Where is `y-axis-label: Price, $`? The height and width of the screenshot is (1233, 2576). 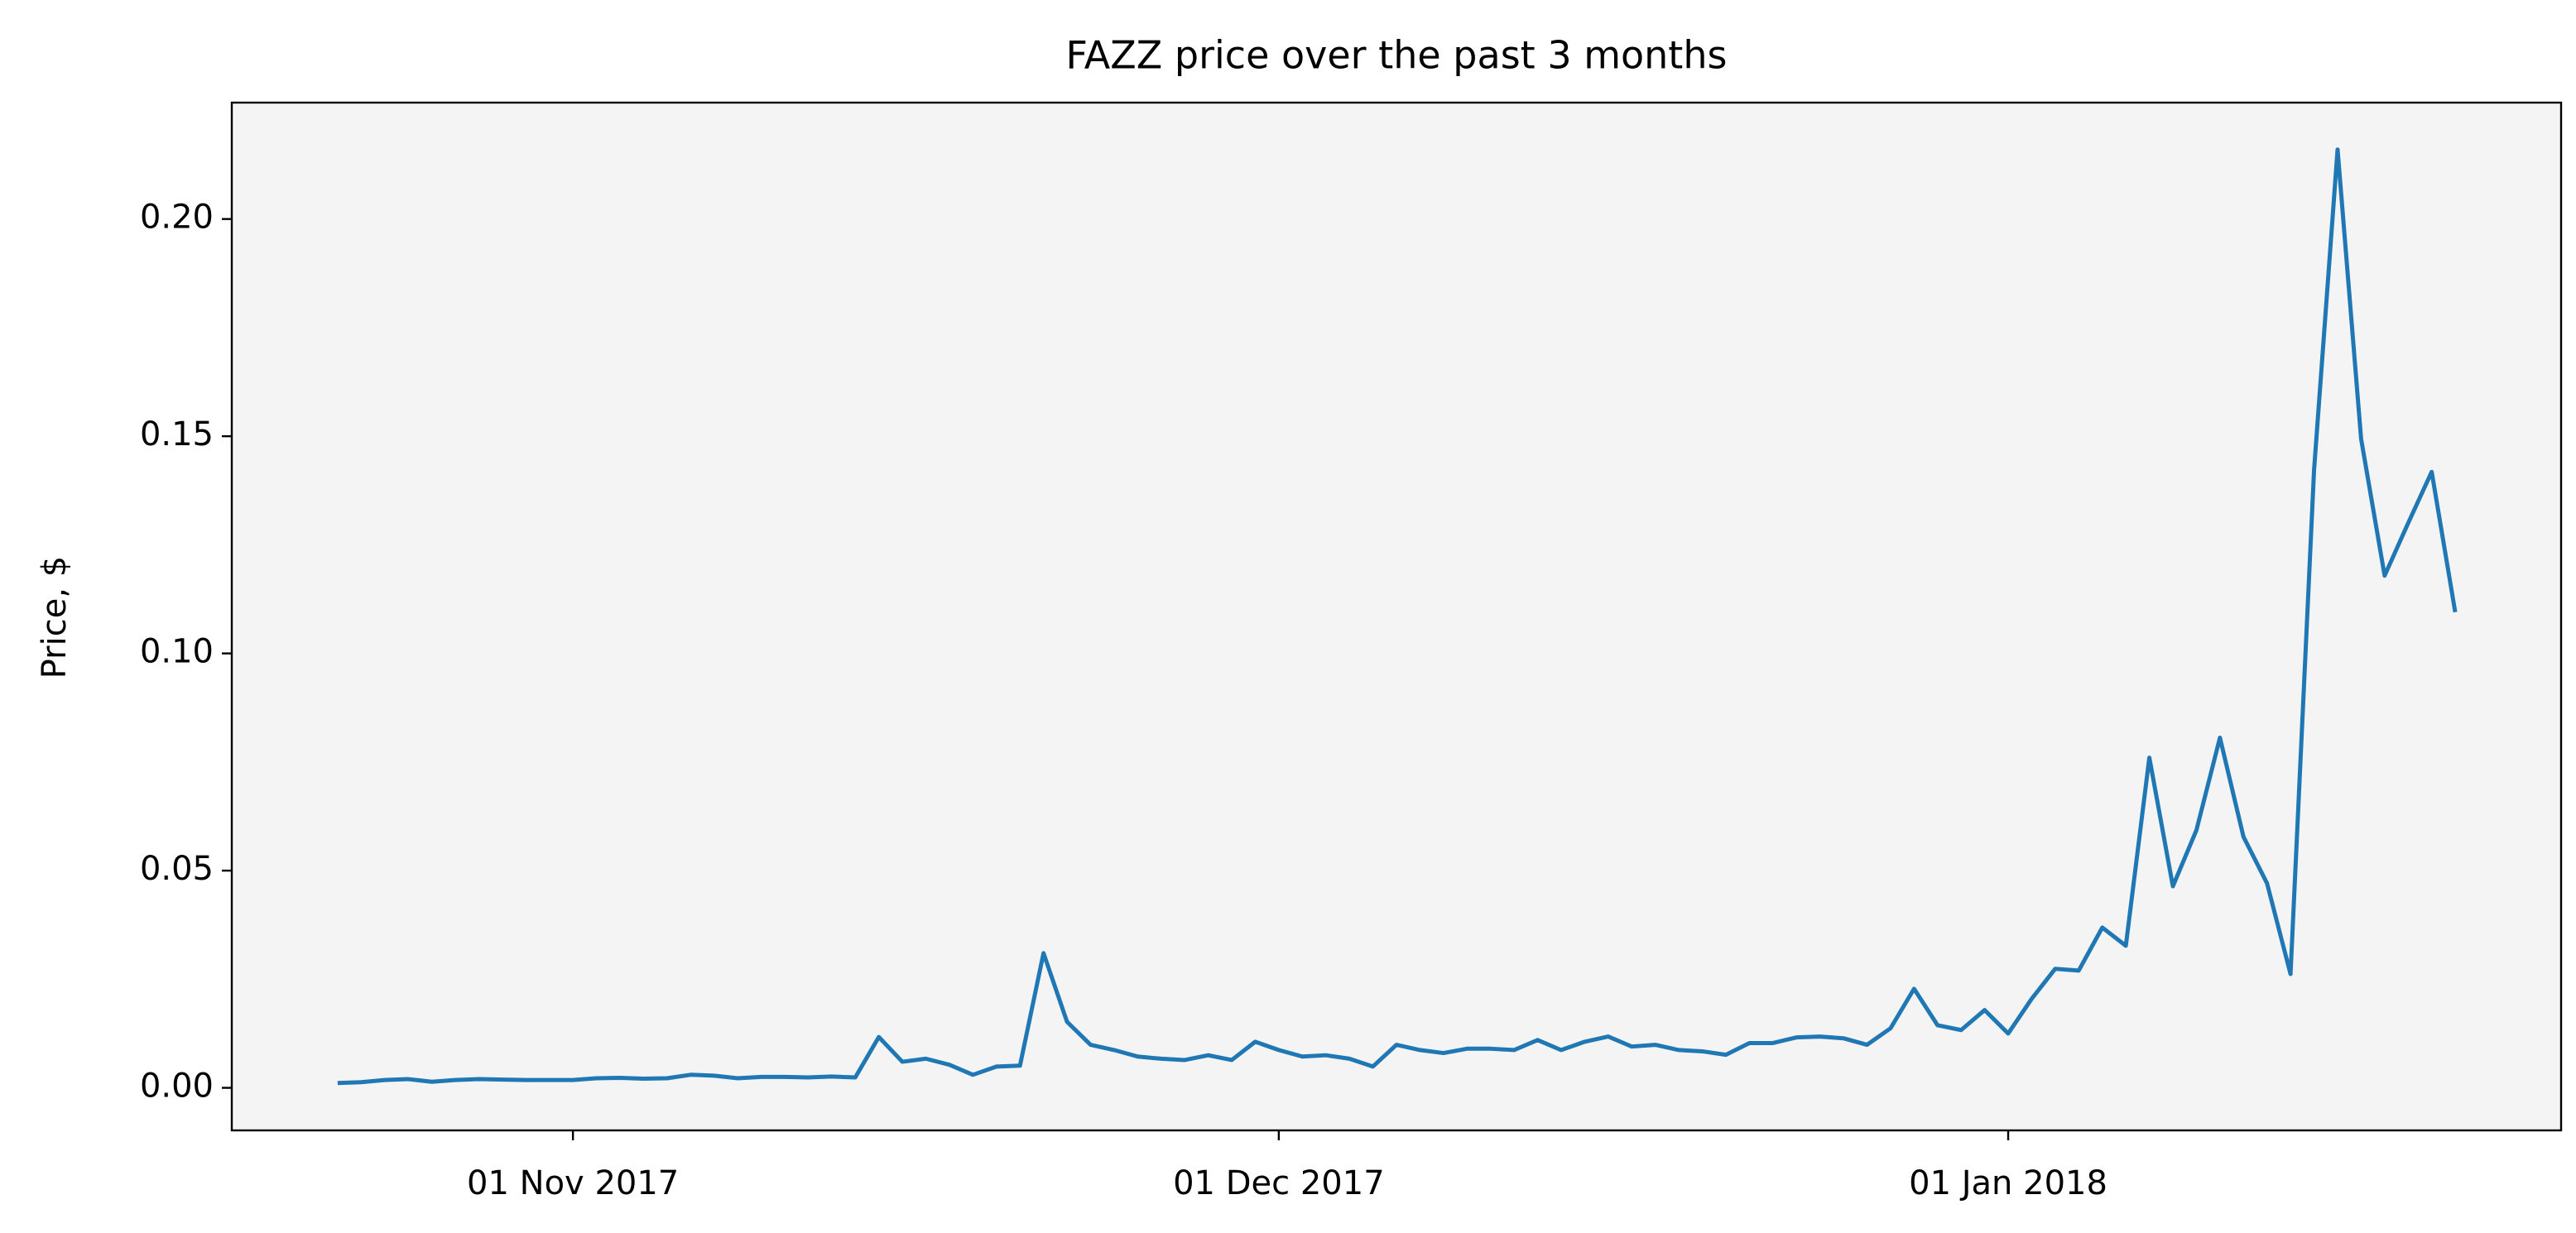
y-axis-label: Price, $ is located at coordinates (55, 617).